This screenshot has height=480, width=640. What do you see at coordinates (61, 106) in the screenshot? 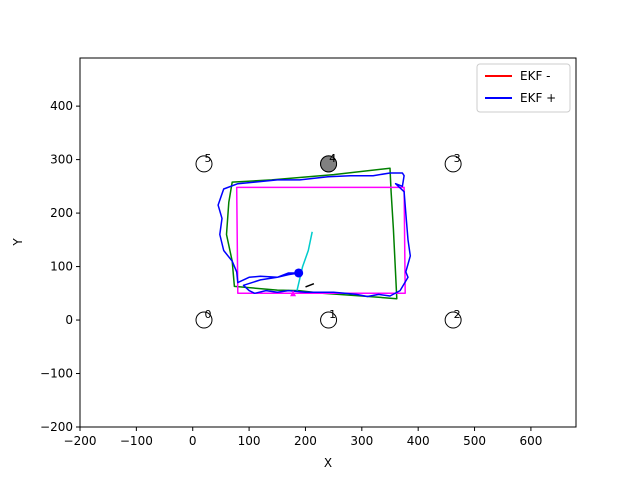
I see `y-tick-label: 400` at bounding box center [61, 106].